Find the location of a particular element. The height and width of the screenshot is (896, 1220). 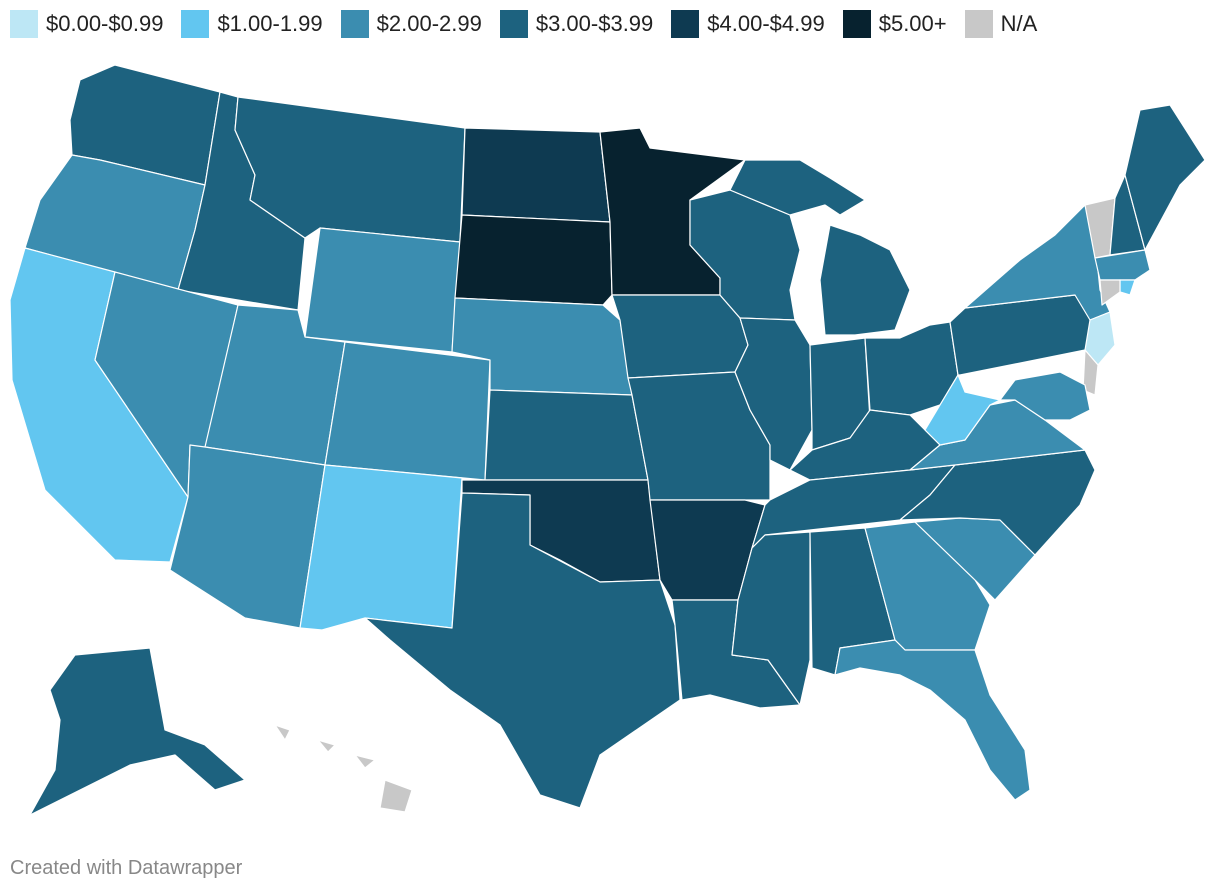

state-MD is located at coordinates (1045, 396).